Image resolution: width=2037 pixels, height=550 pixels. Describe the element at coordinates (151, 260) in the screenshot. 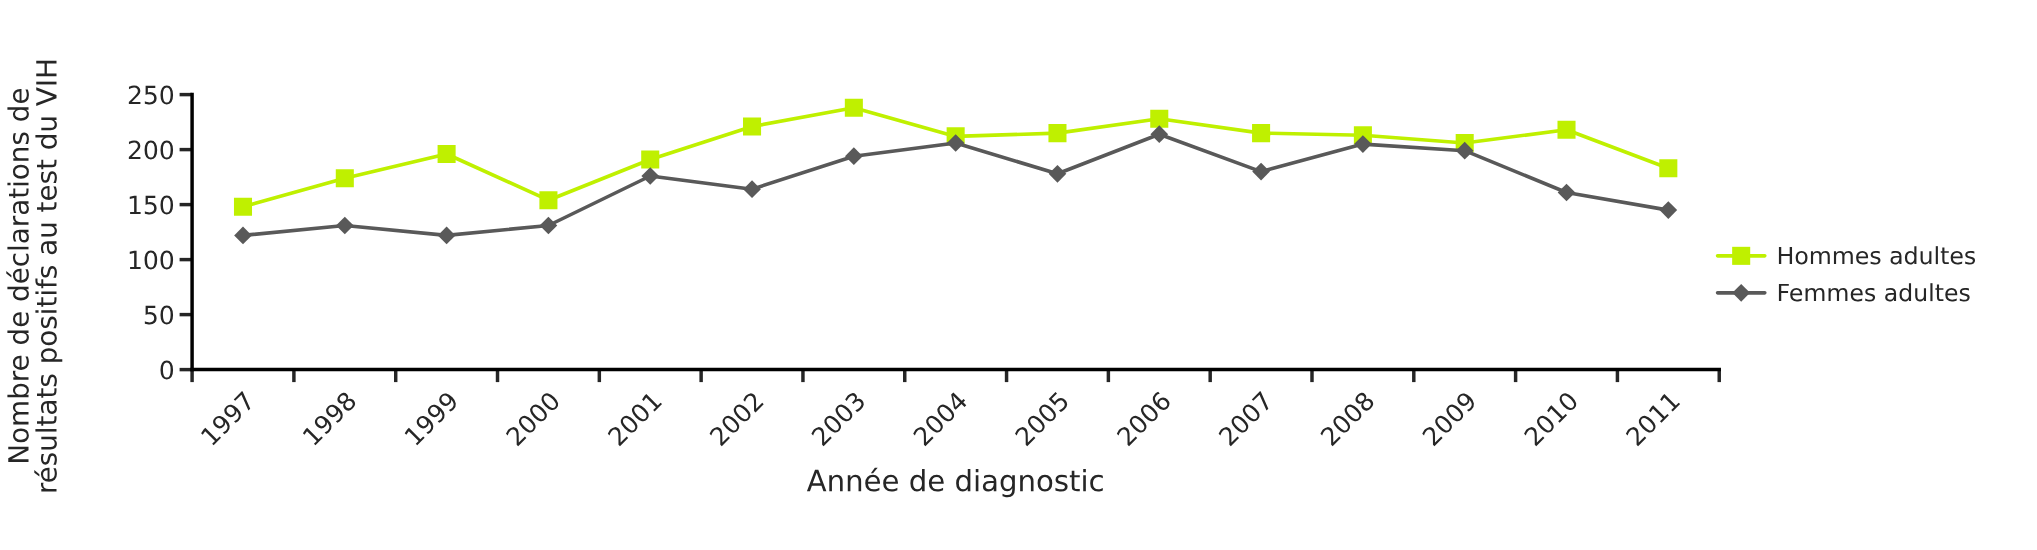

I see `y-tick-label: 100` at that location.